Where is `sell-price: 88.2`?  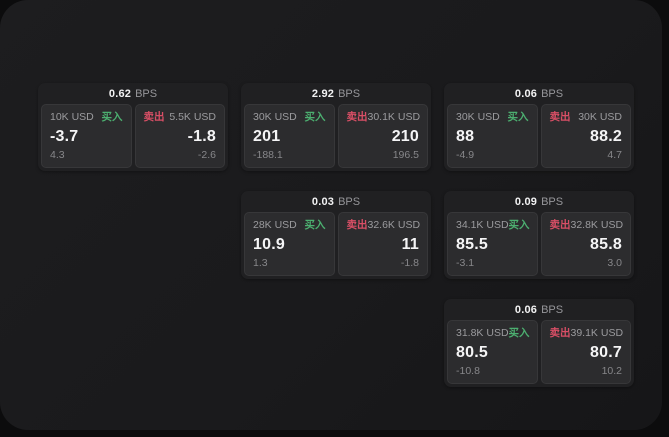 sell-price: 88.2 is located at coordinates (606, 136).